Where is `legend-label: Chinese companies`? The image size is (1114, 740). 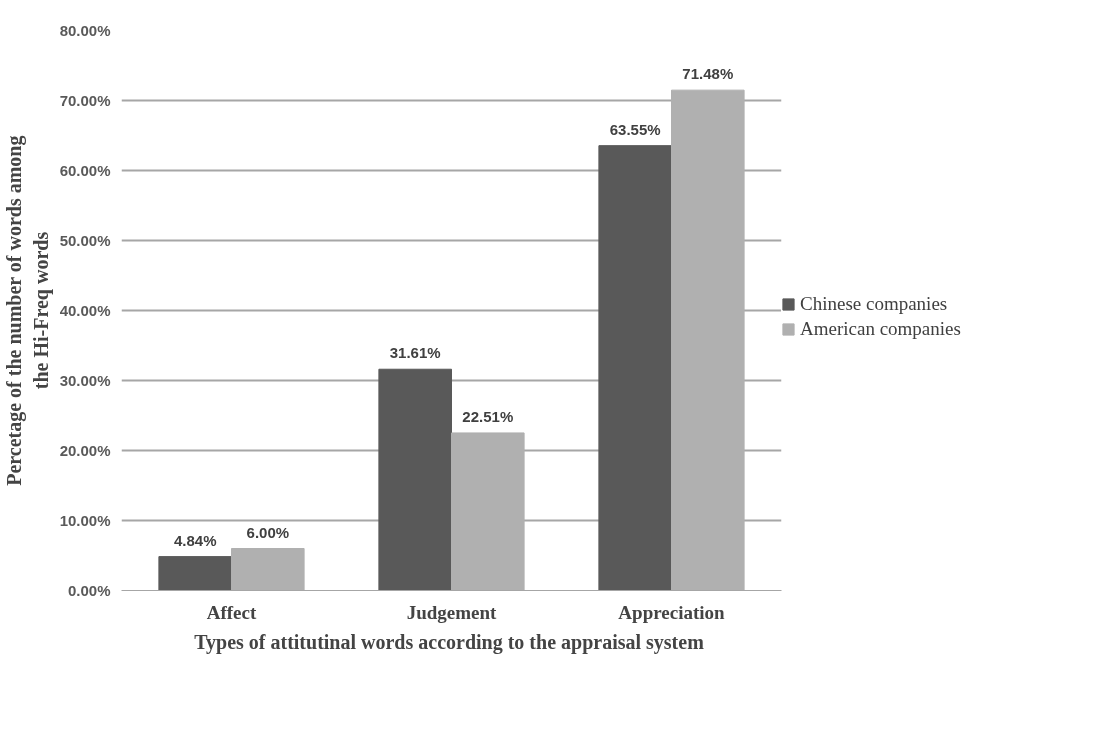 legend-label: Chinese companies is located at coordinates (874, 304).